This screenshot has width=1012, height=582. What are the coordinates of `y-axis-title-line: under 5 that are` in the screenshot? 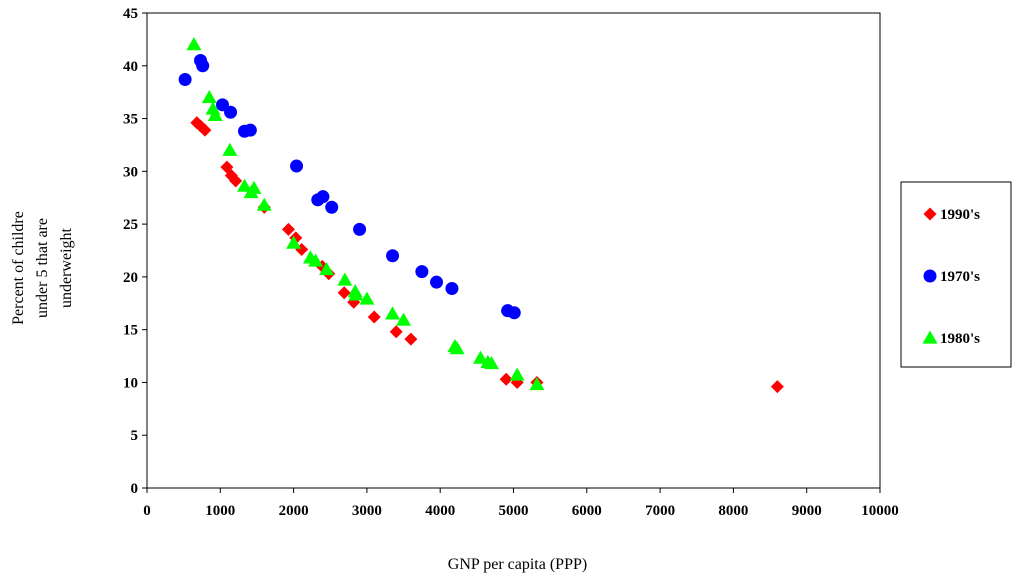 It's located at (42, 268).